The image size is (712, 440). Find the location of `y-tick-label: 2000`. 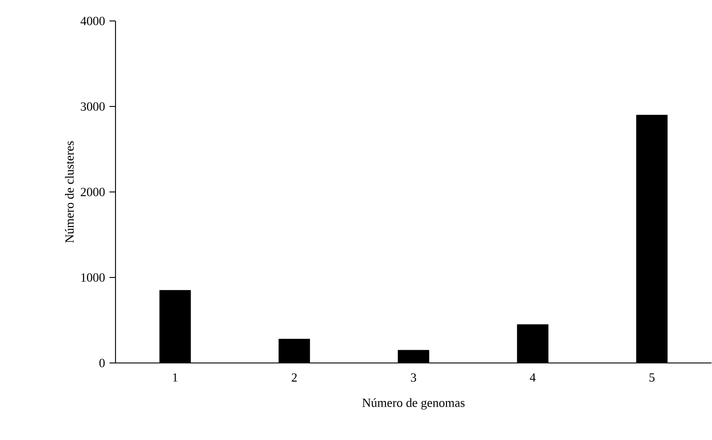

y-tick-label: 2000 is located at coordinates (92, 192).